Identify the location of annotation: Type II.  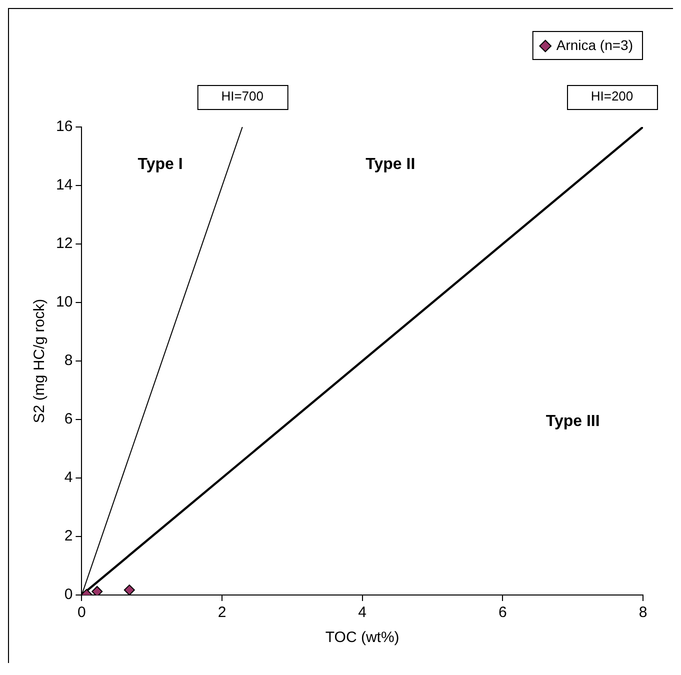
(391, 164).